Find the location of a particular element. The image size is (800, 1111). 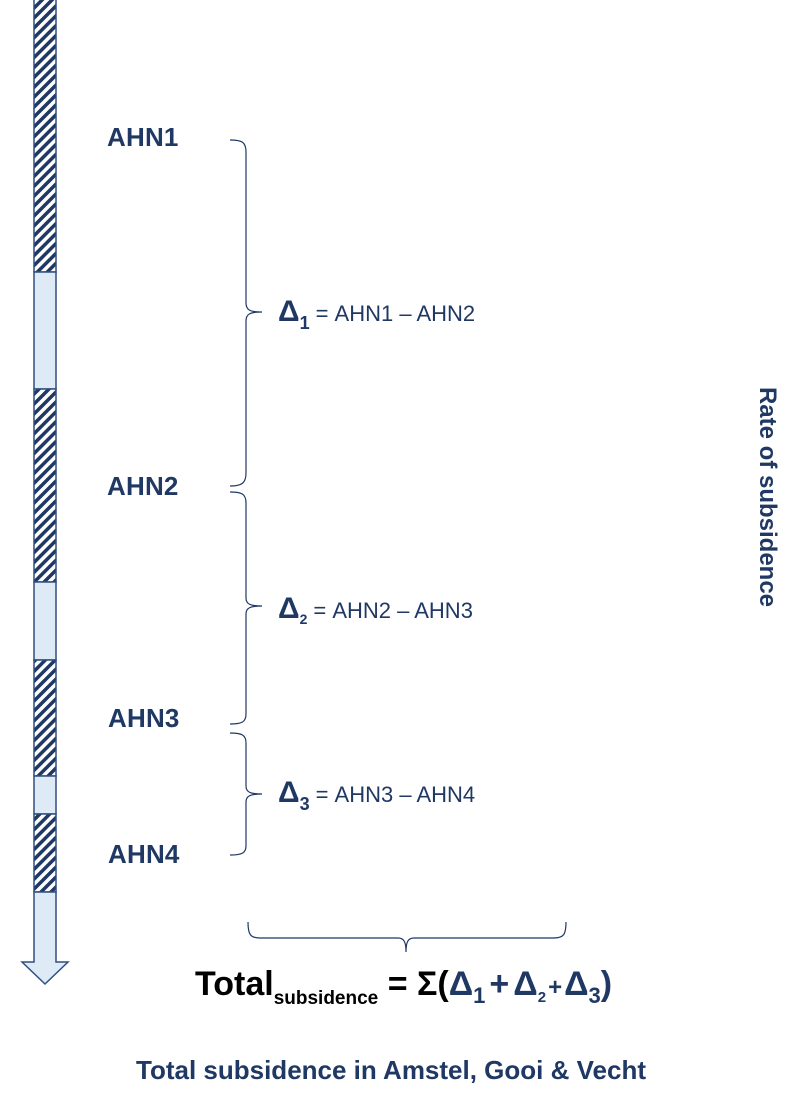

formula-close-paren: ) is located at coordinates (606, 984).